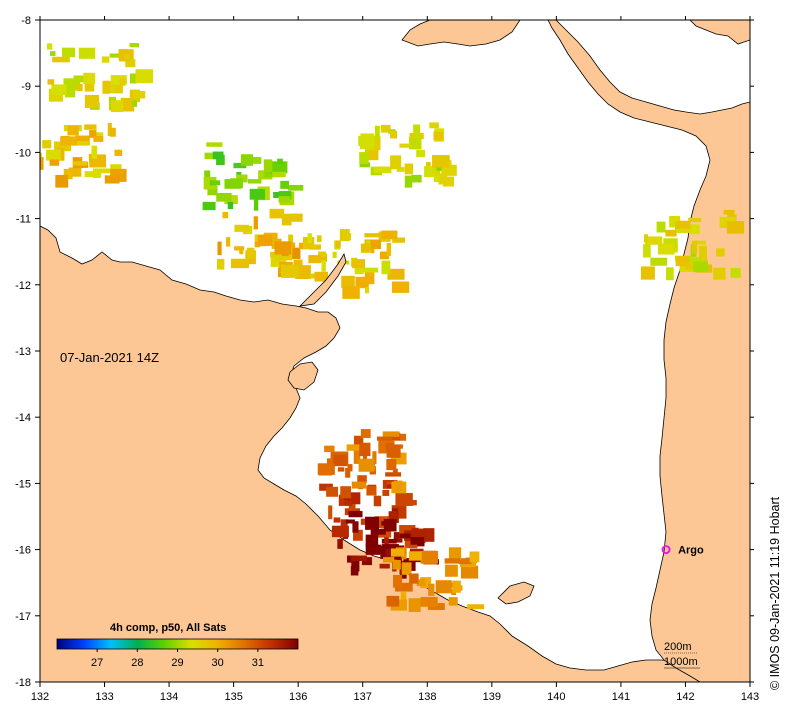 The height and width of the screenshot is (716, 791). What do you see at coordinates (258, 663) in the screenshot?
I see `colorbar-tick-label: 31` at bounding box center [258, 663].